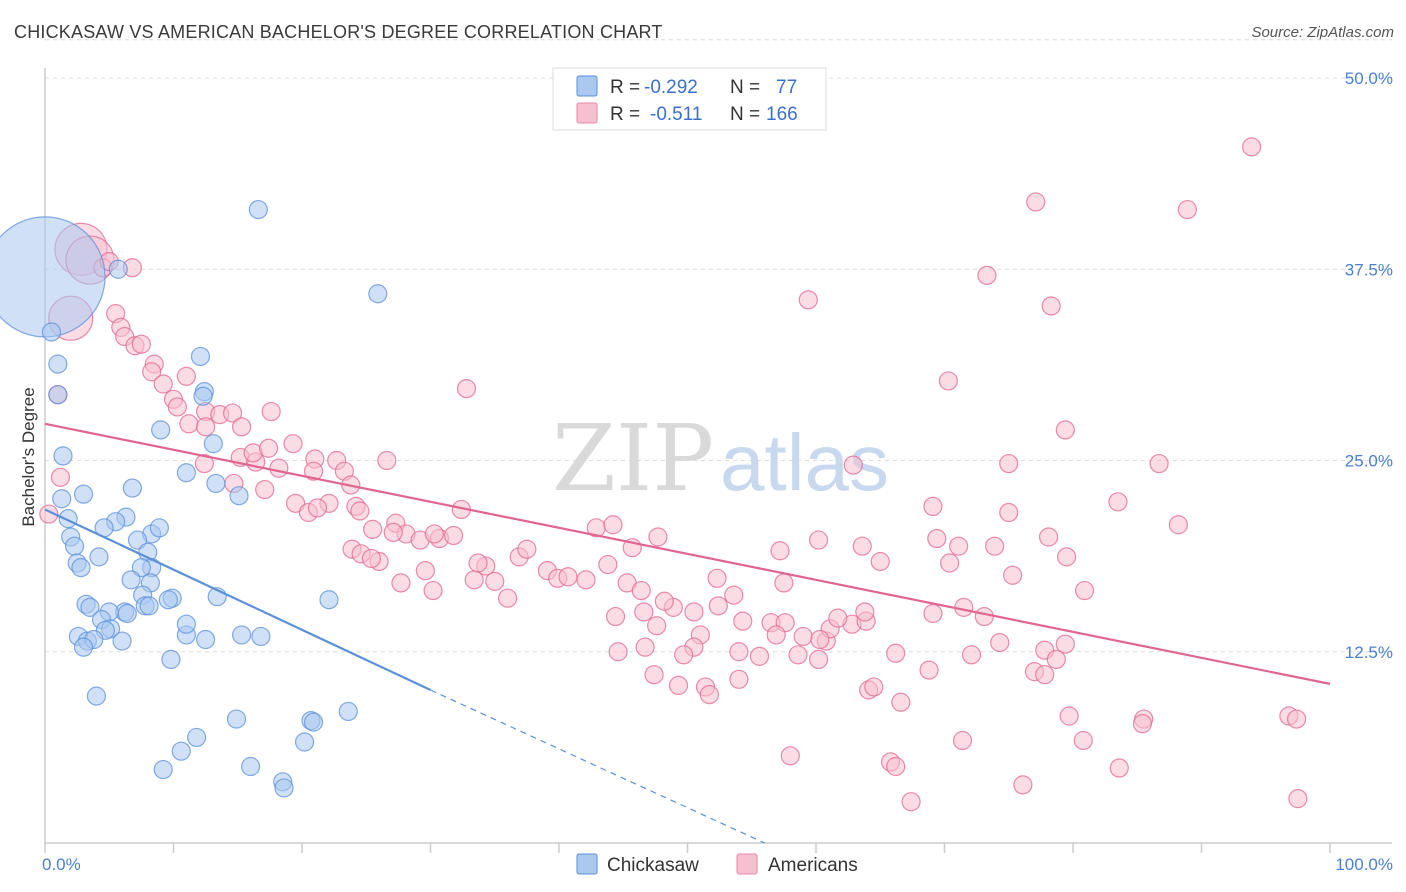 This screenshot has height=892, width=1406. Describe the element at coordinates (676, 114) in the screenshot. I see `legend-r-value: -0.511` at that location.